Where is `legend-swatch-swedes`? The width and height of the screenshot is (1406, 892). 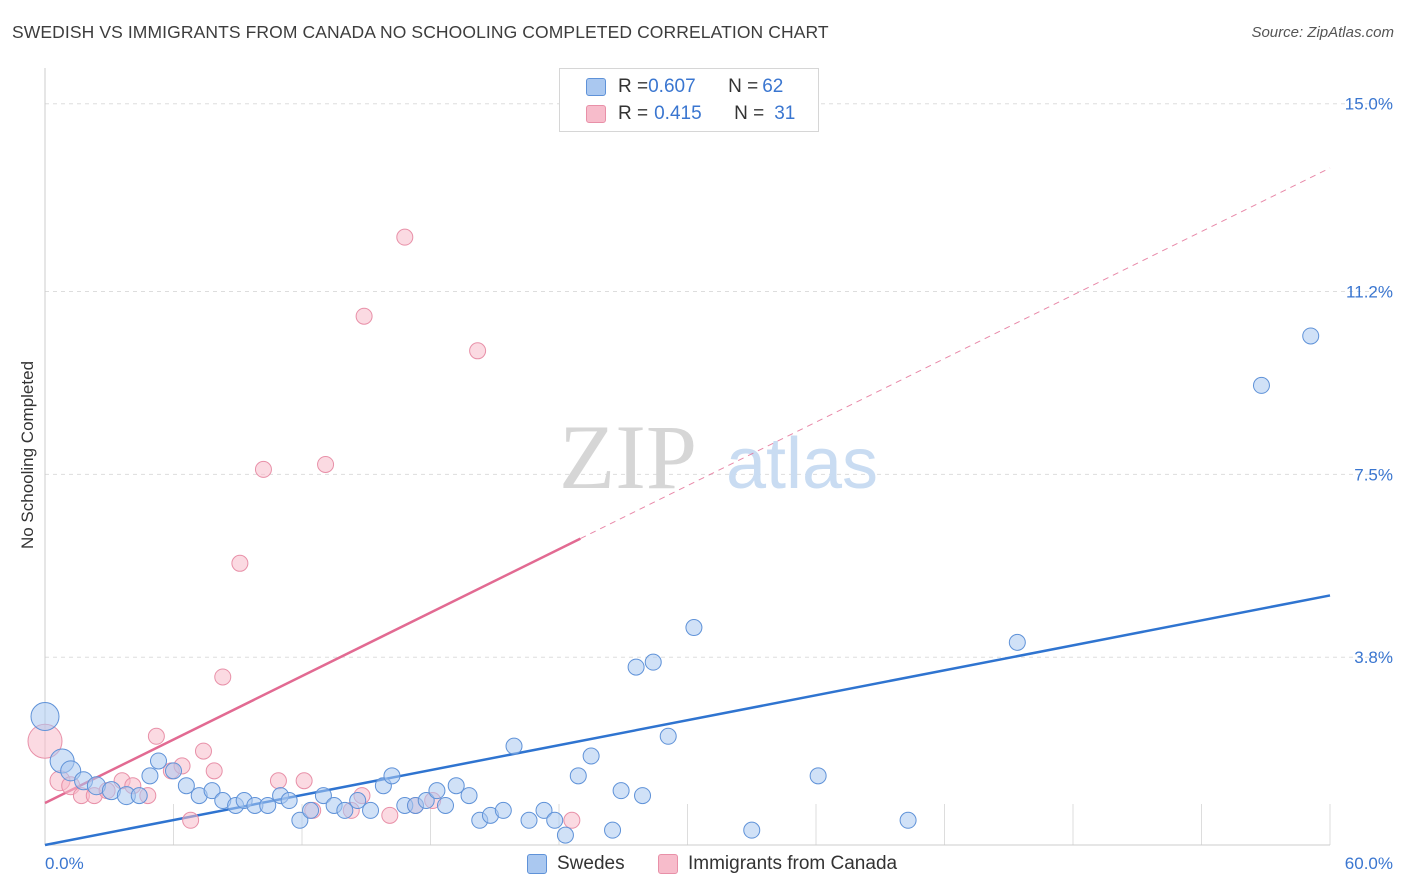 legend-swatch-swedes is located at coordinates (596, 87).